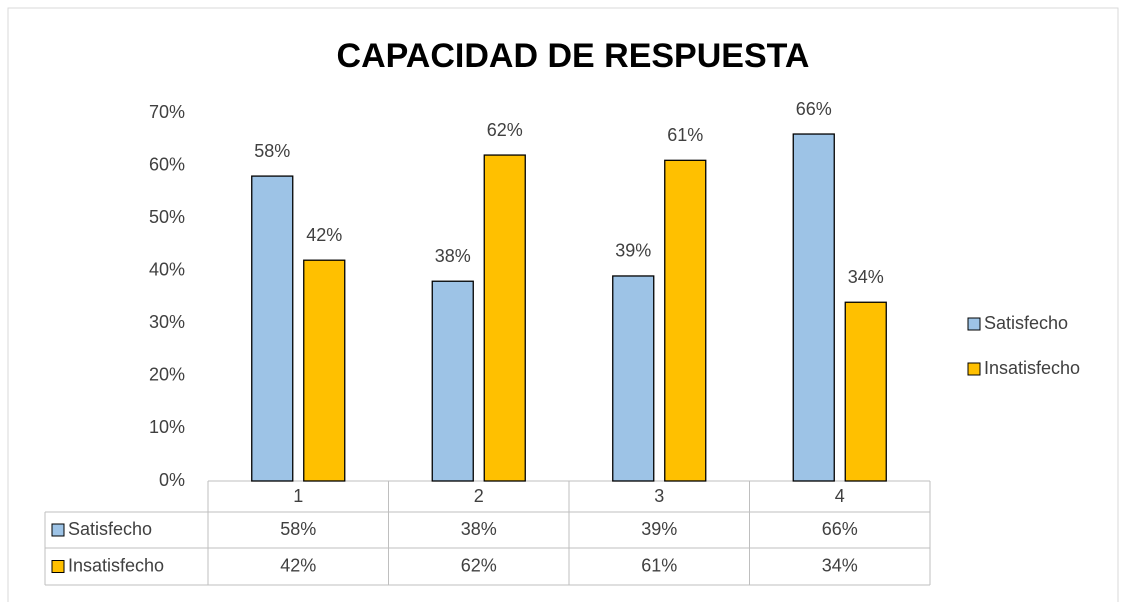 The width and height of the screenshot is (1126, 602). What do you see at coordinates (110, 529) in the screenshot?
I see `table-row-label: Satisfecho` at bounding box center [110, 529].